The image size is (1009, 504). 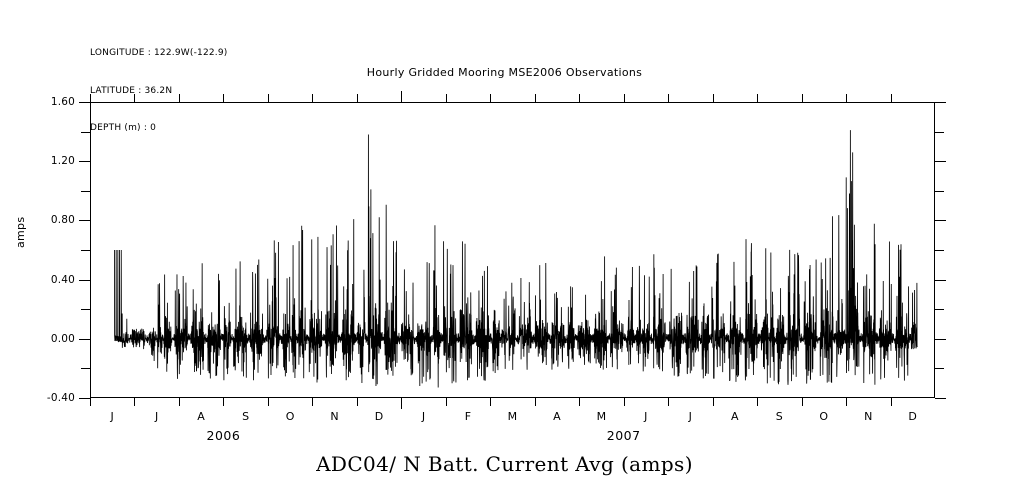 I want to click on x-axis-year-label: 2007, so click(x=623, y=435).